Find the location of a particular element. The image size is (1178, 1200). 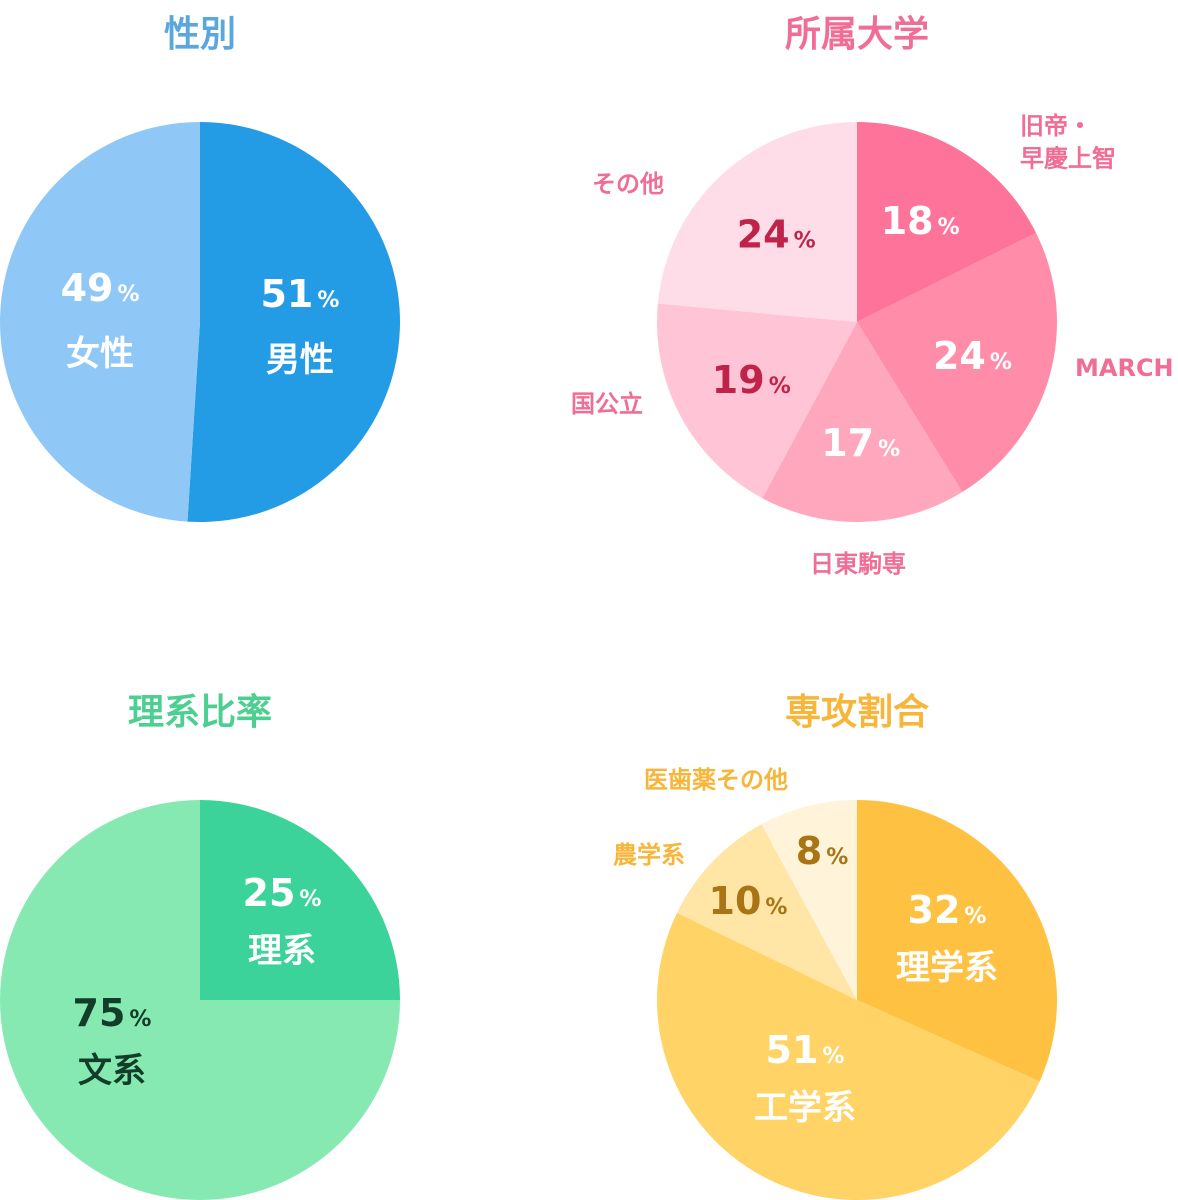

slice-label: 農学系 is located at coordinates (649, 855).